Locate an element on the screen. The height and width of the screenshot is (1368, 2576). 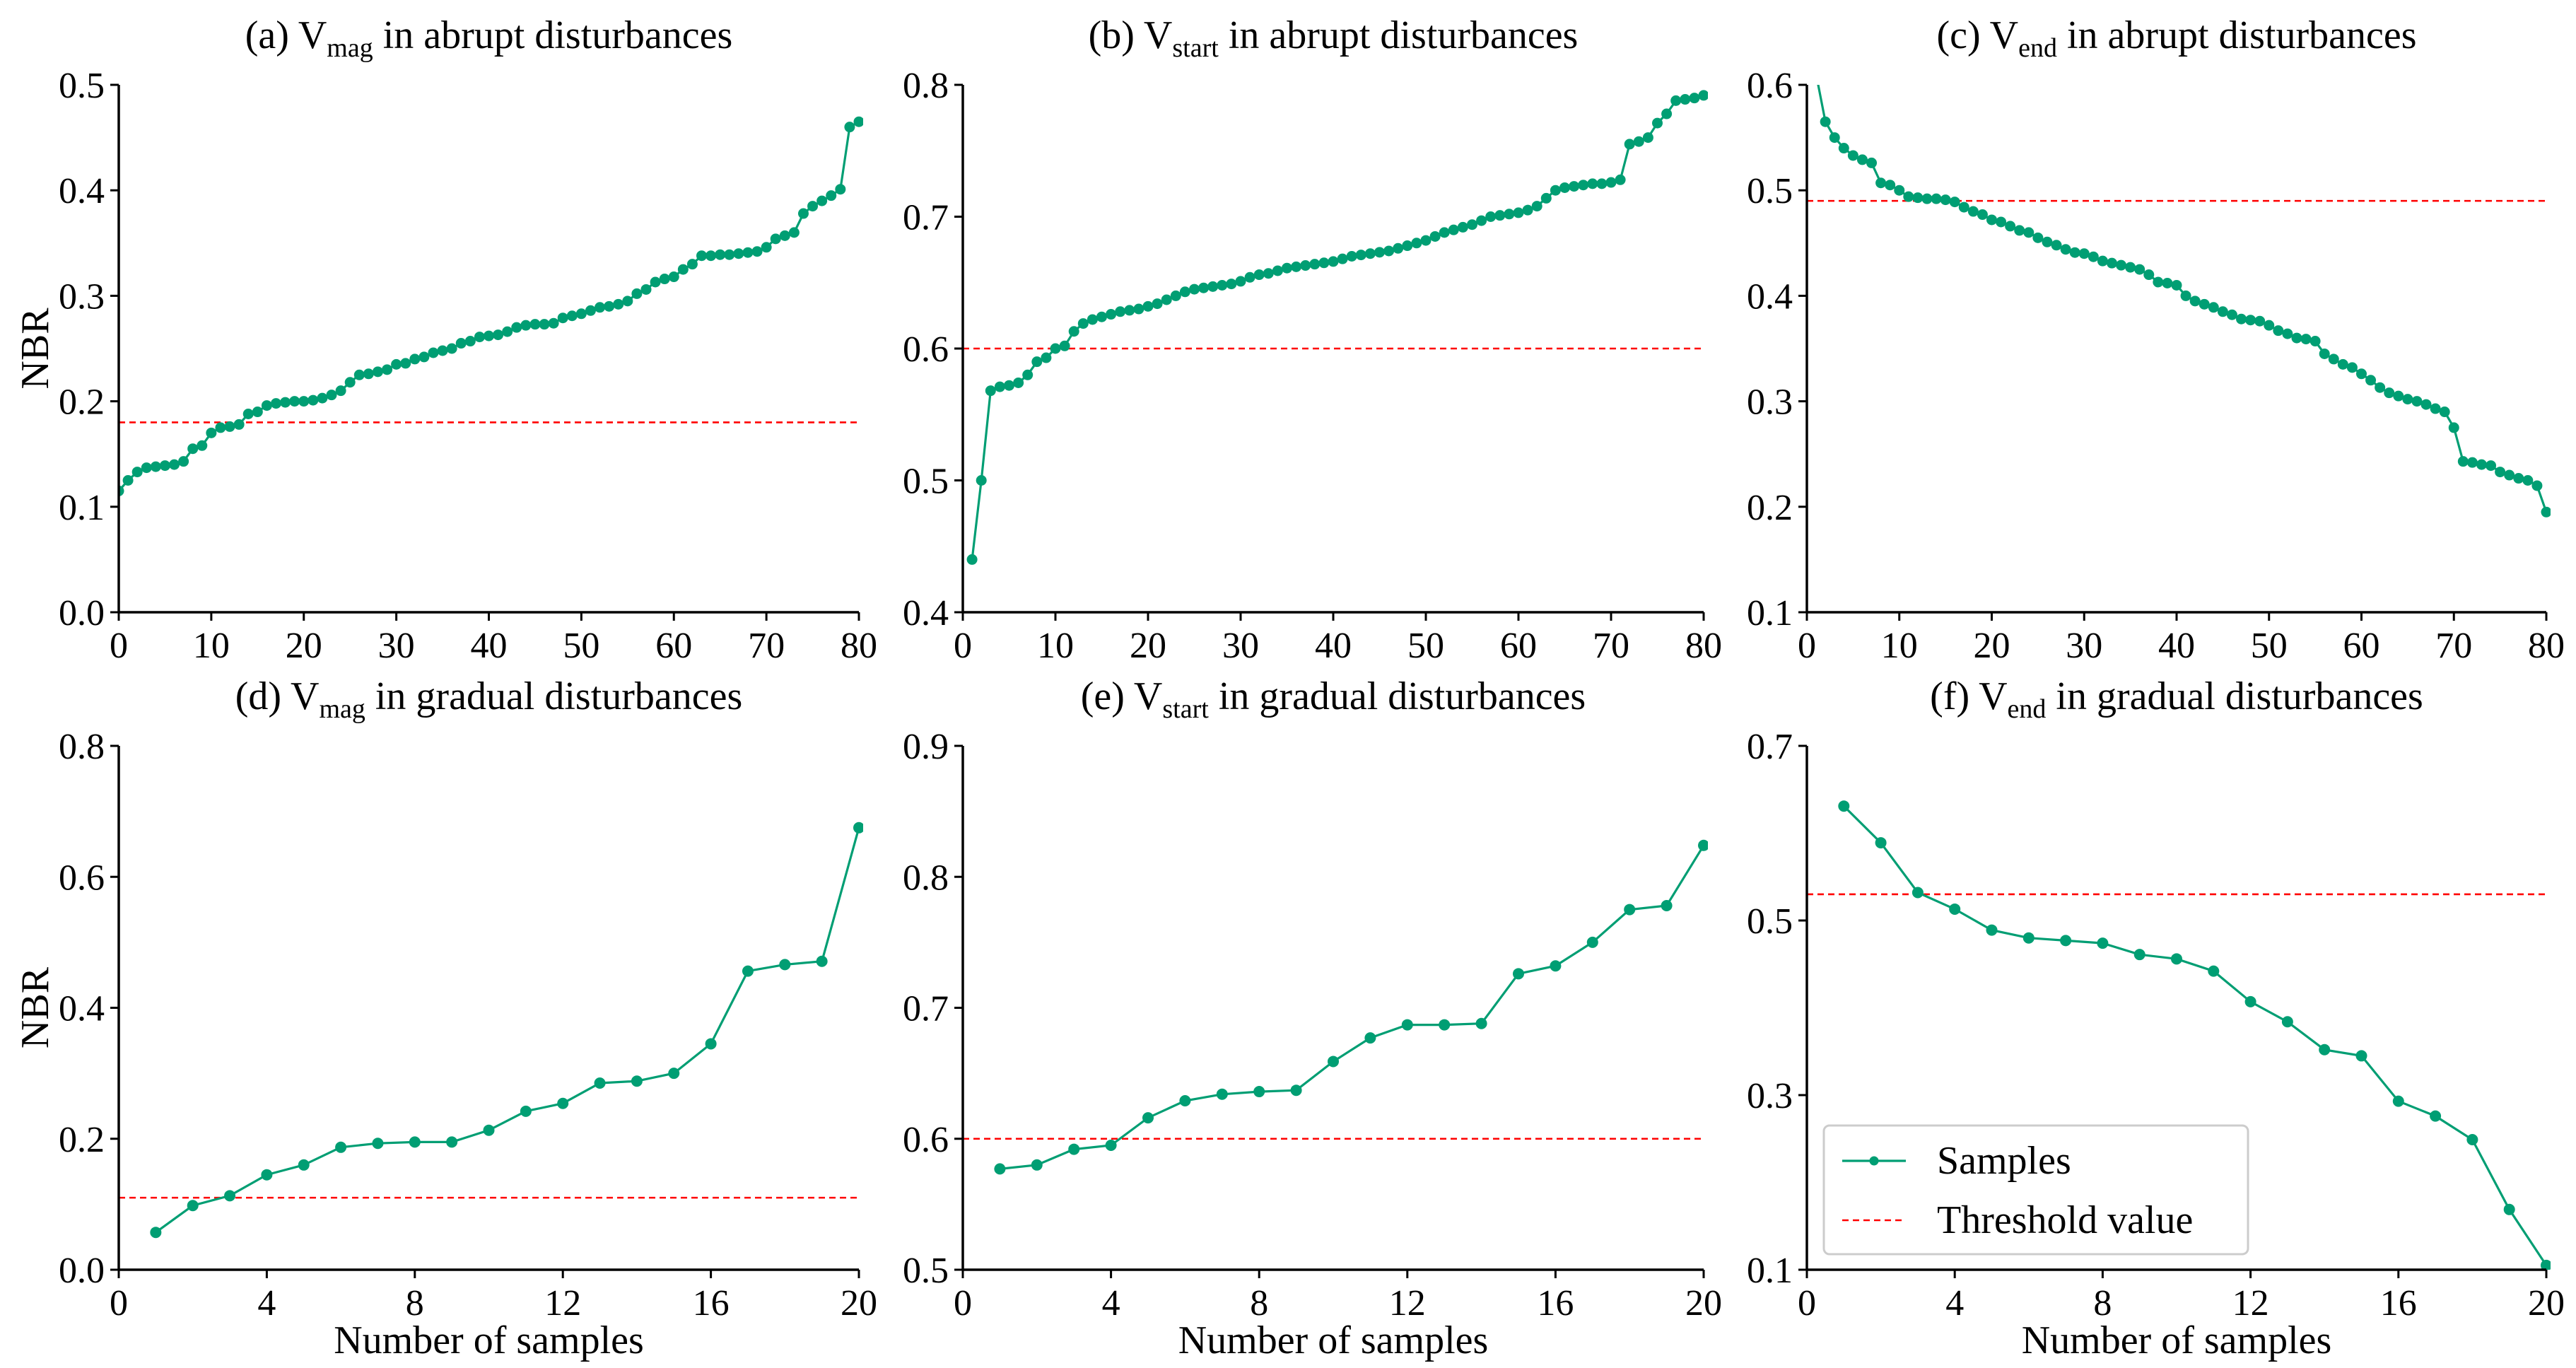
panel-c-x-tick-label: 10 is located at coordinates (1900, 646).